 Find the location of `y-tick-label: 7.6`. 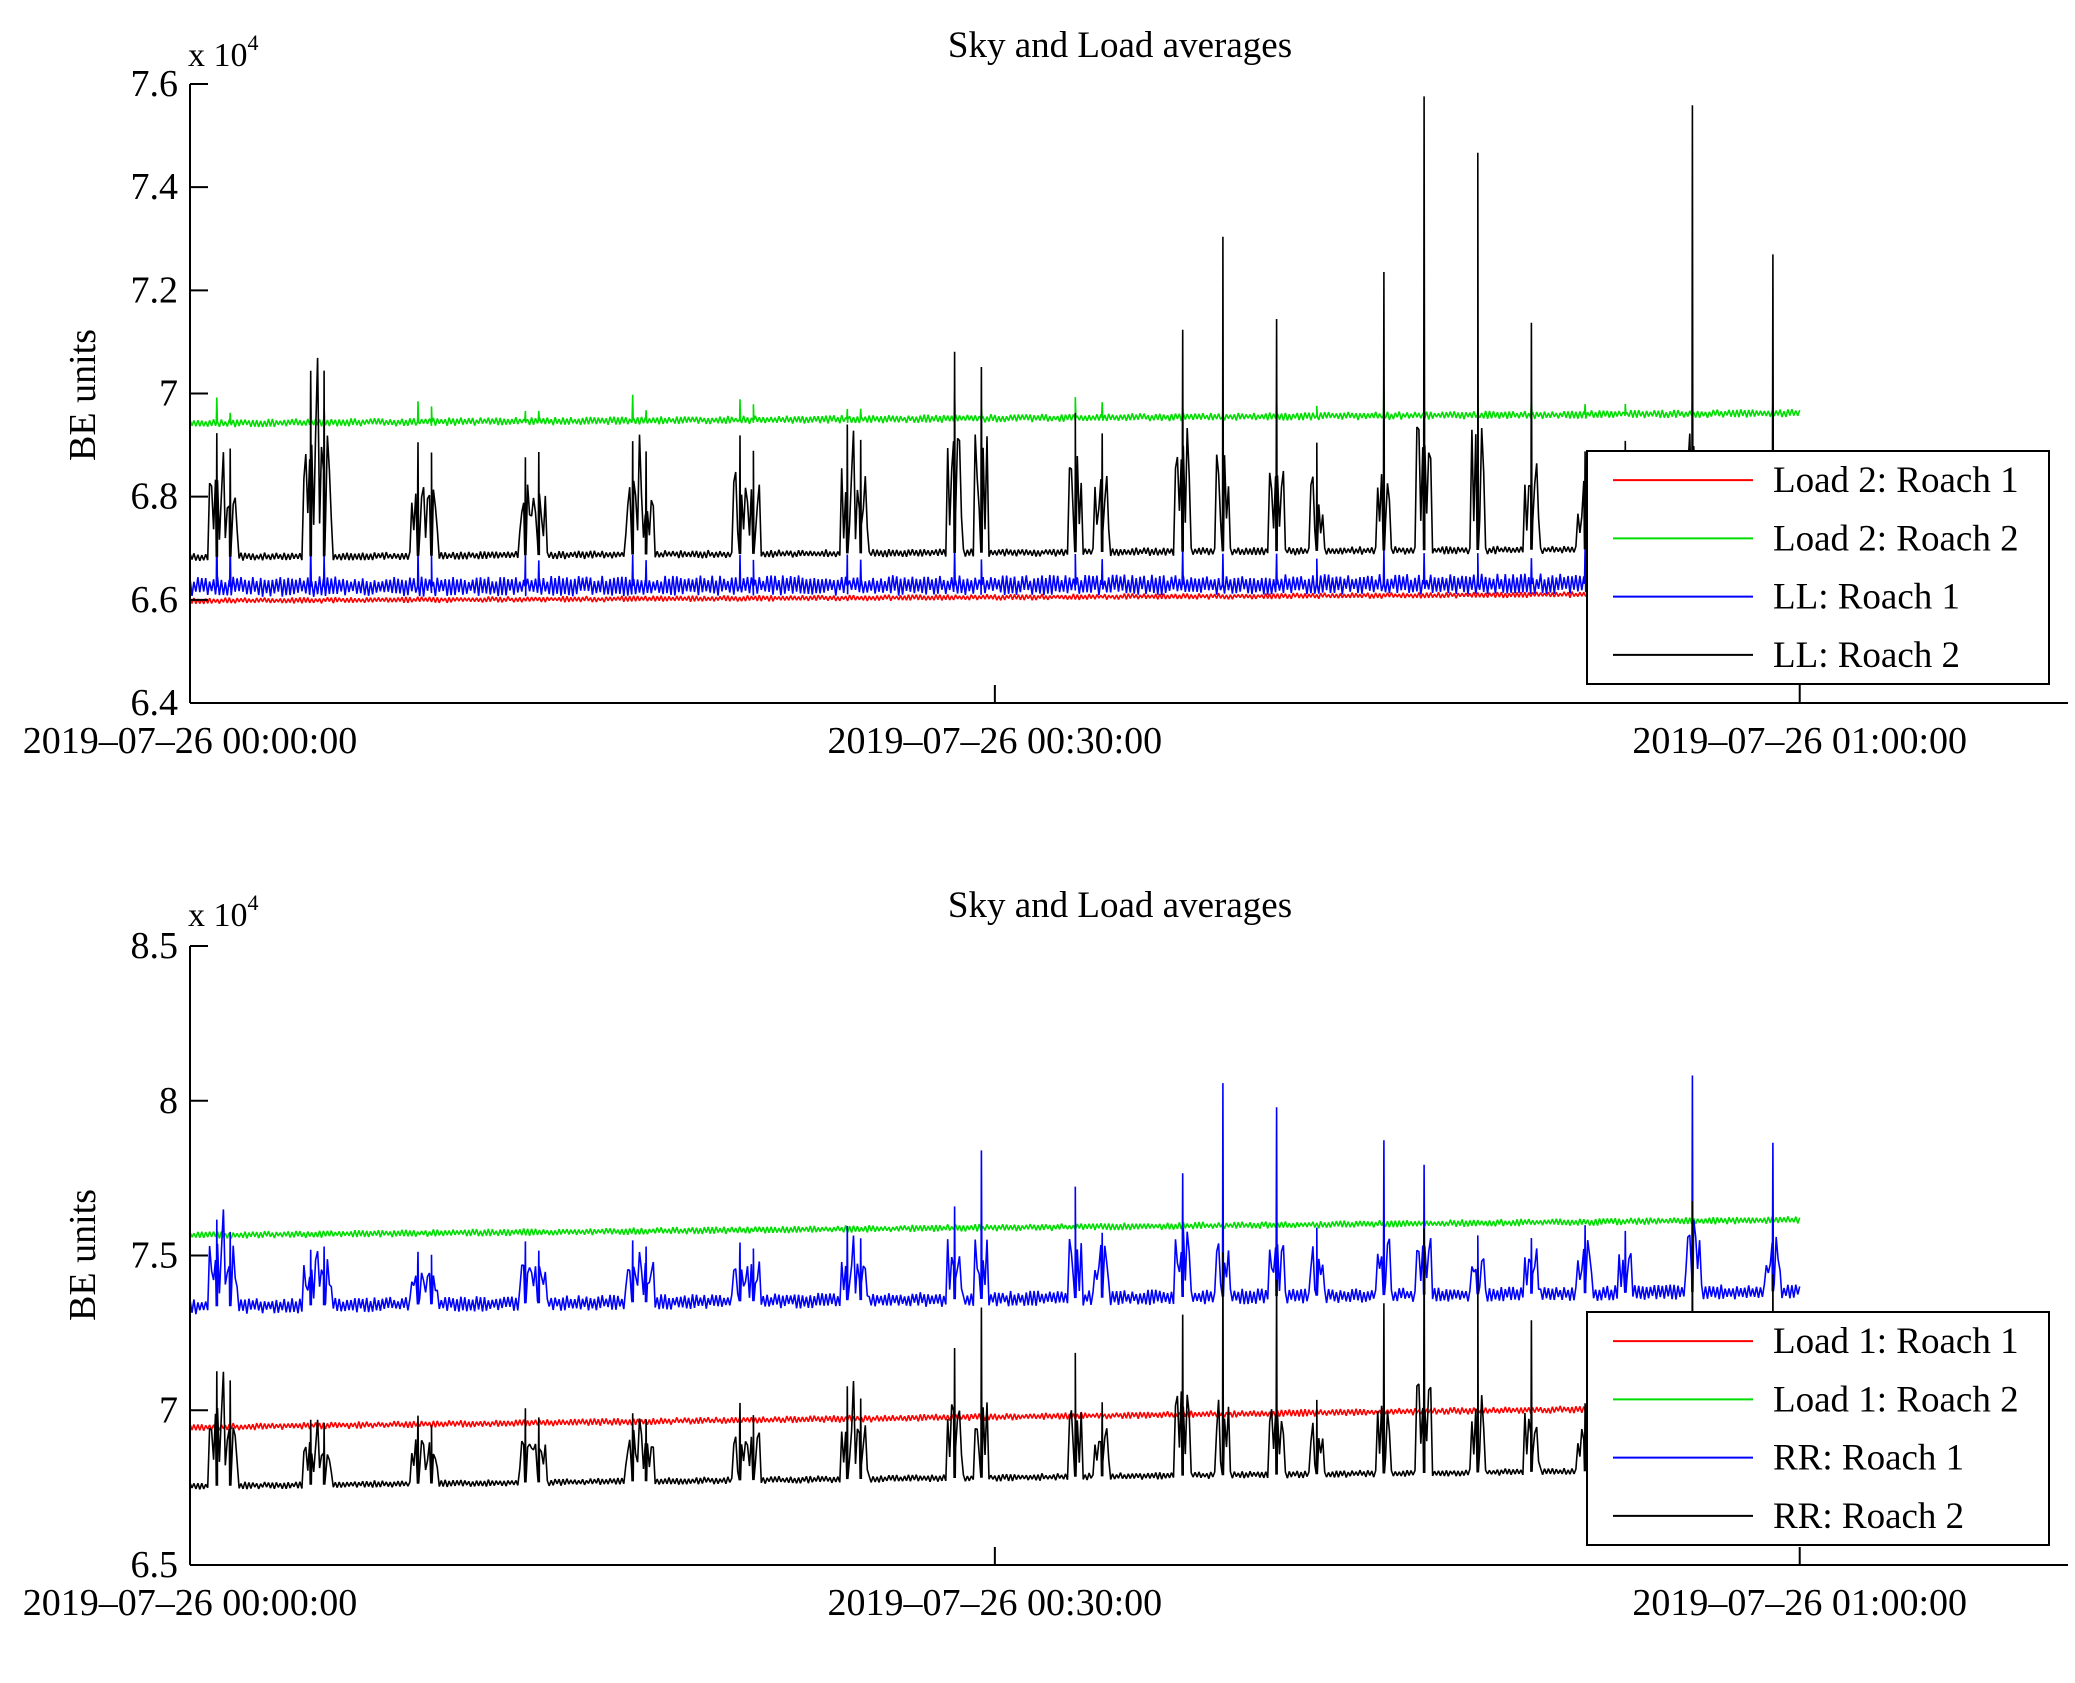

y-tick-label: 7.6 is located at coordinates (155, 84).